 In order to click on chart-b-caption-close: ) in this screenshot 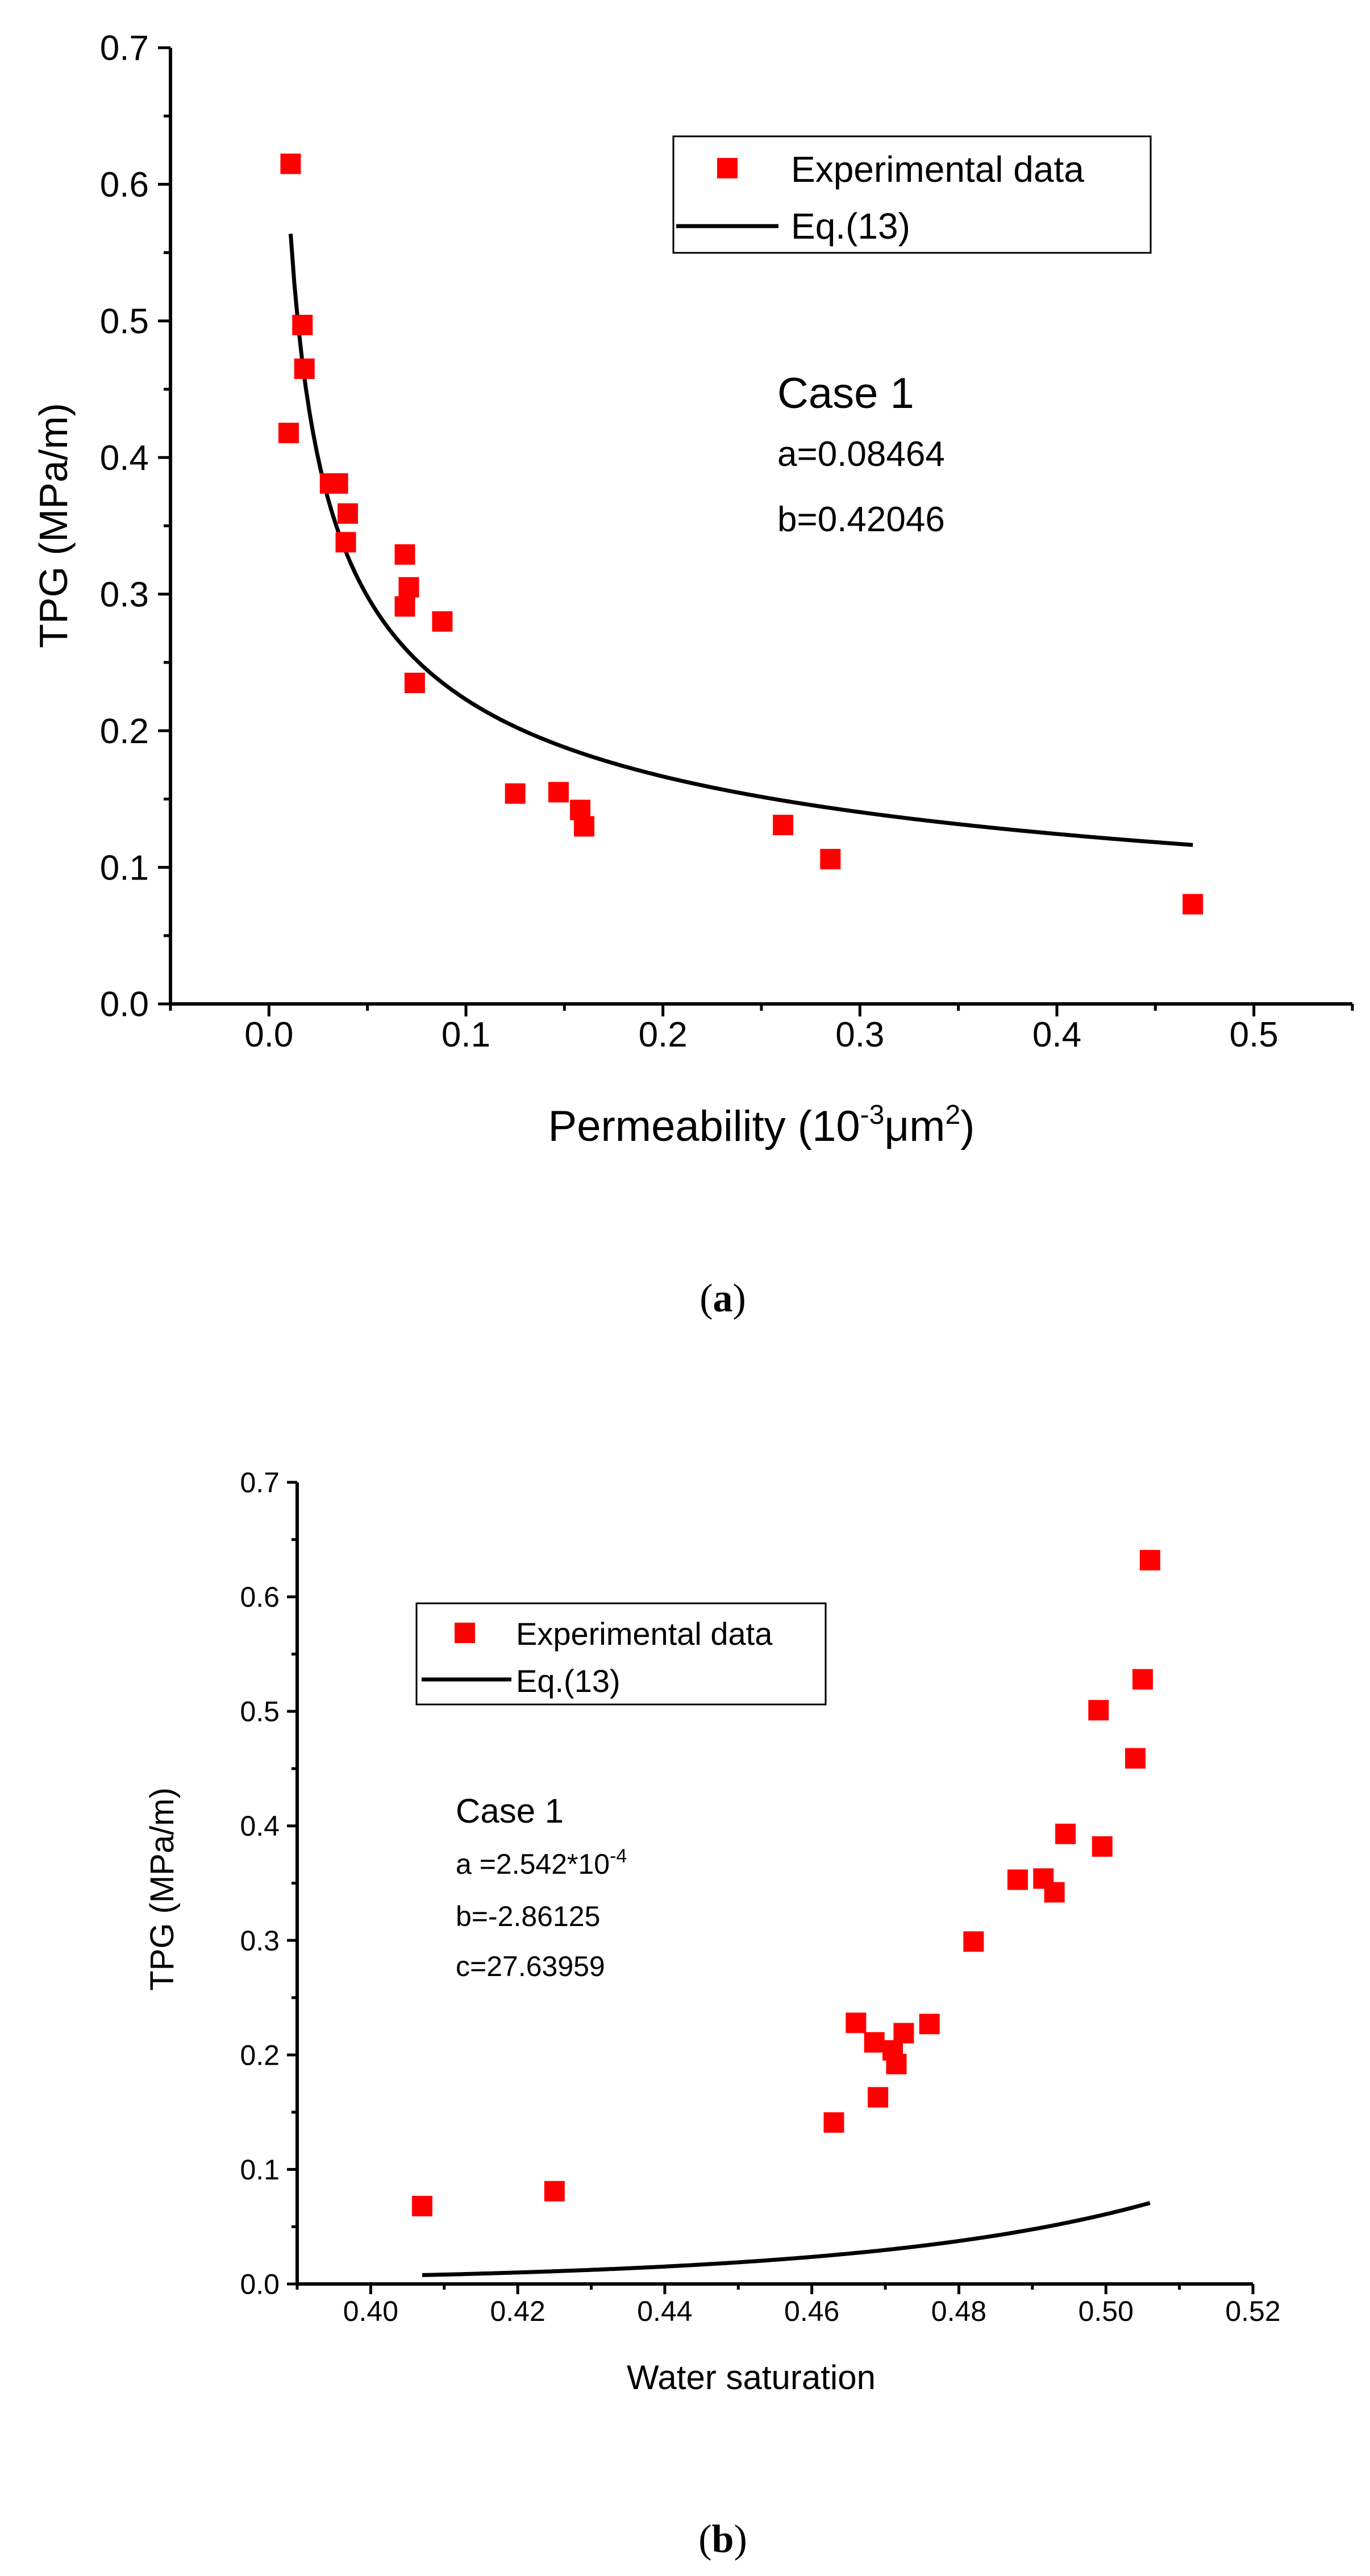, I will do `click(740, 2539)`.